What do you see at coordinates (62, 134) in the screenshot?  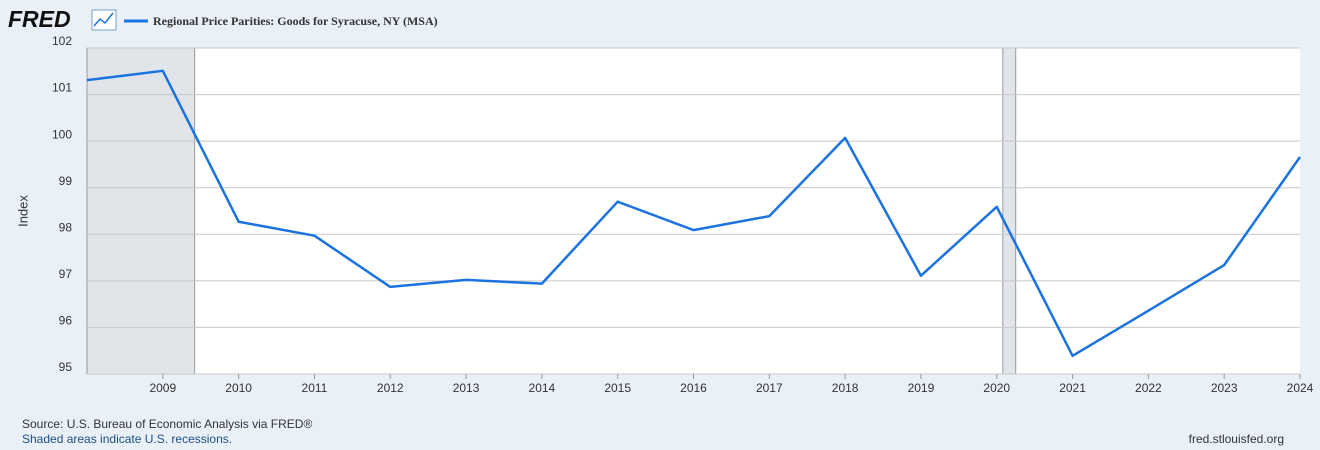 I see `y-tick-label: 100` at bounding box center [62, 134].